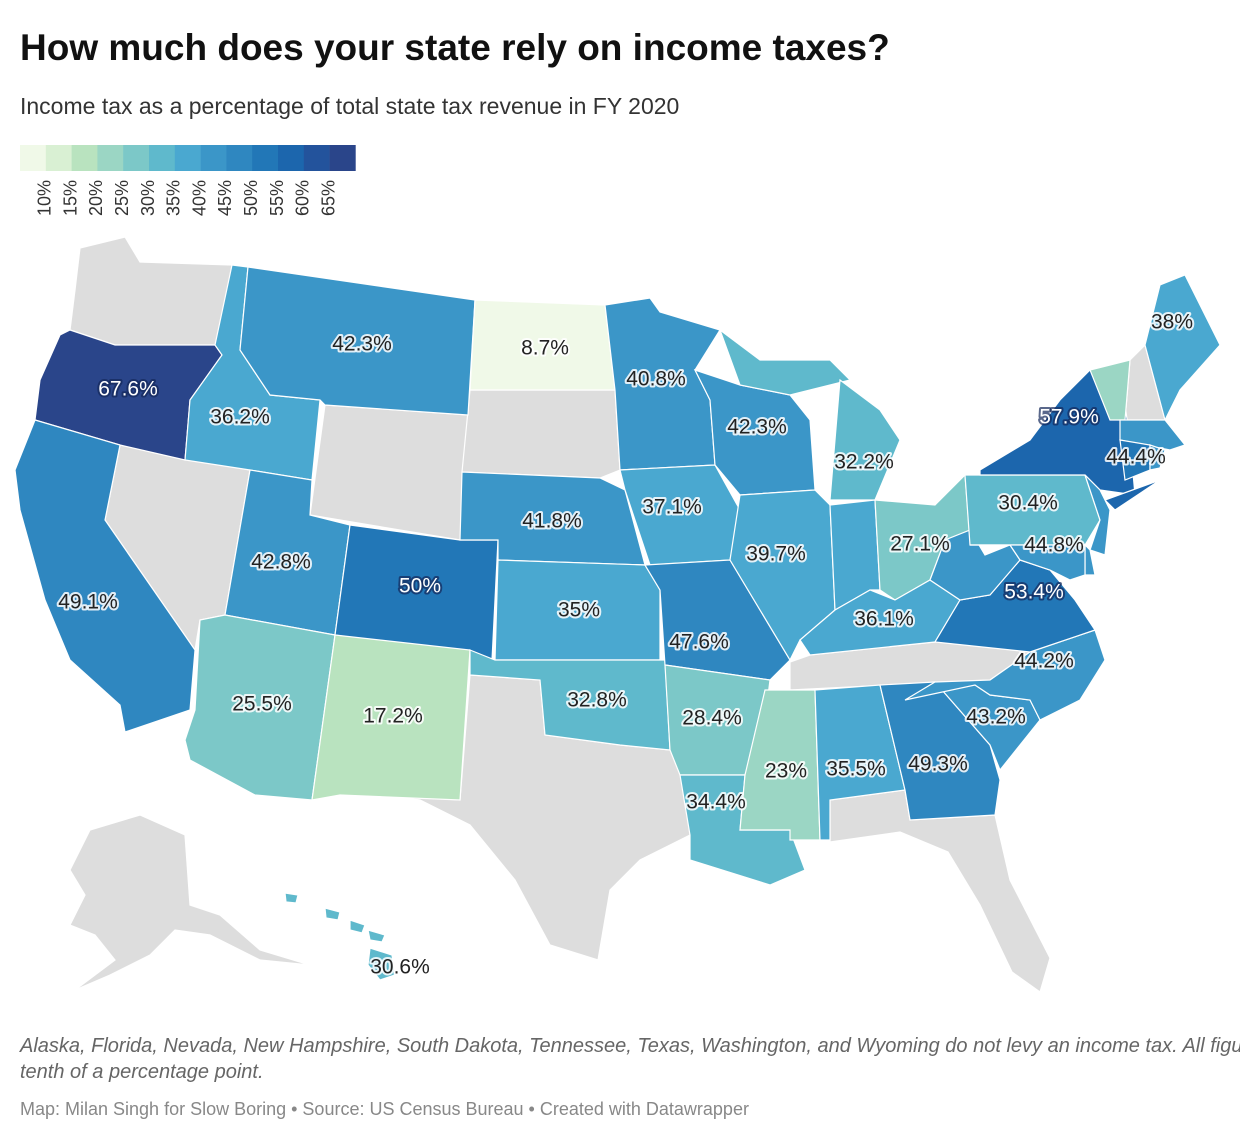 The width and height of the screenshot is (1240, 1144). Describe the element at coordinates (174, 198) in the screenshot. I see `legend-label: 35%` at that location.